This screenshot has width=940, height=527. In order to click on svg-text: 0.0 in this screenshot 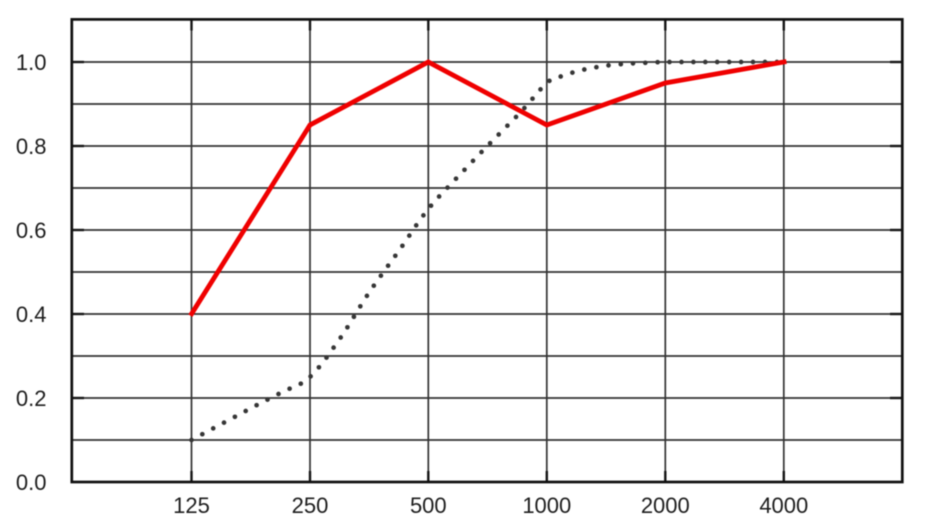, I will do `click(31, 482)`.